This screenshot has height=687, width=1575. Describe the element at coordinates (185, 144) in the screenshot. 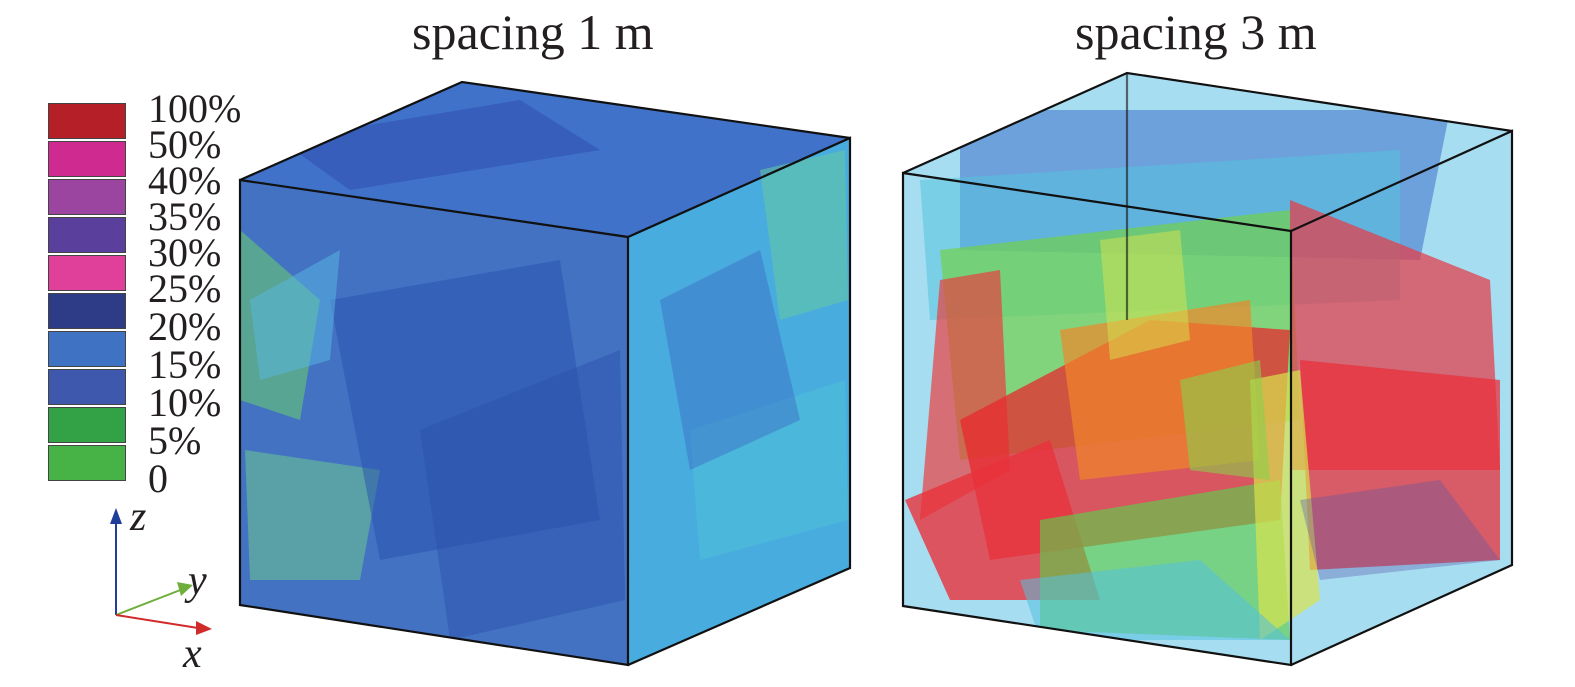

I see `legend-label: 50%` at that location.